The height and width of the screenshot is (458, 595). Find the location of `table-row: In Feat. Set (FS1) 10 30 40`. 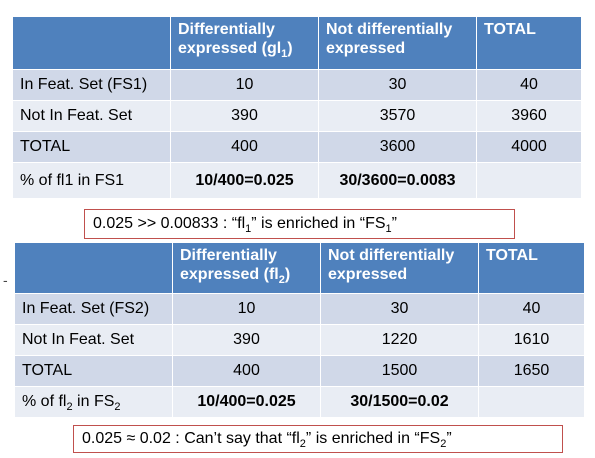

table-row: In Feat. Set (FS1) 10 30 40 is located at coordinates (297, 85).